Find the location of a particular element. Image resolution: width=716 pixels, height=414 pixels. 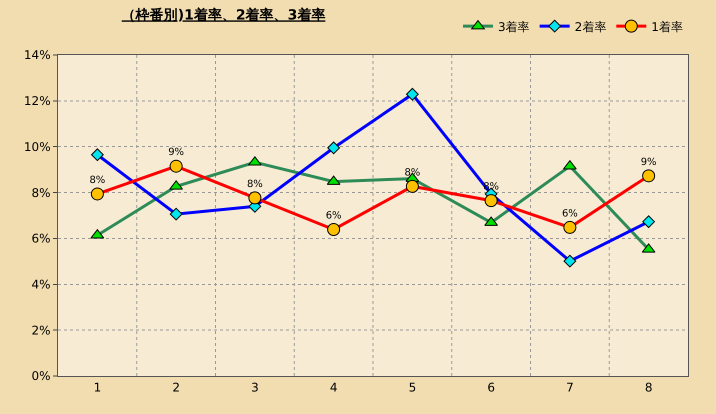

x-tick-label: 1 is located at coordinates (98, 387).